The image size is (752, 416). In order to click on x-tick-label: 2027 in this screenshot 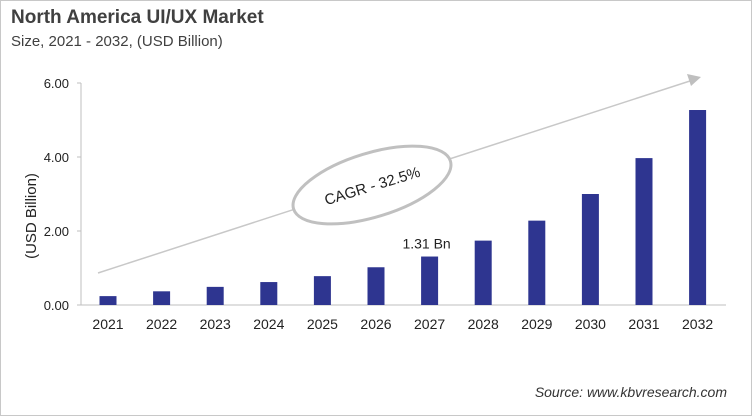, I will do `click(429, 324)`.